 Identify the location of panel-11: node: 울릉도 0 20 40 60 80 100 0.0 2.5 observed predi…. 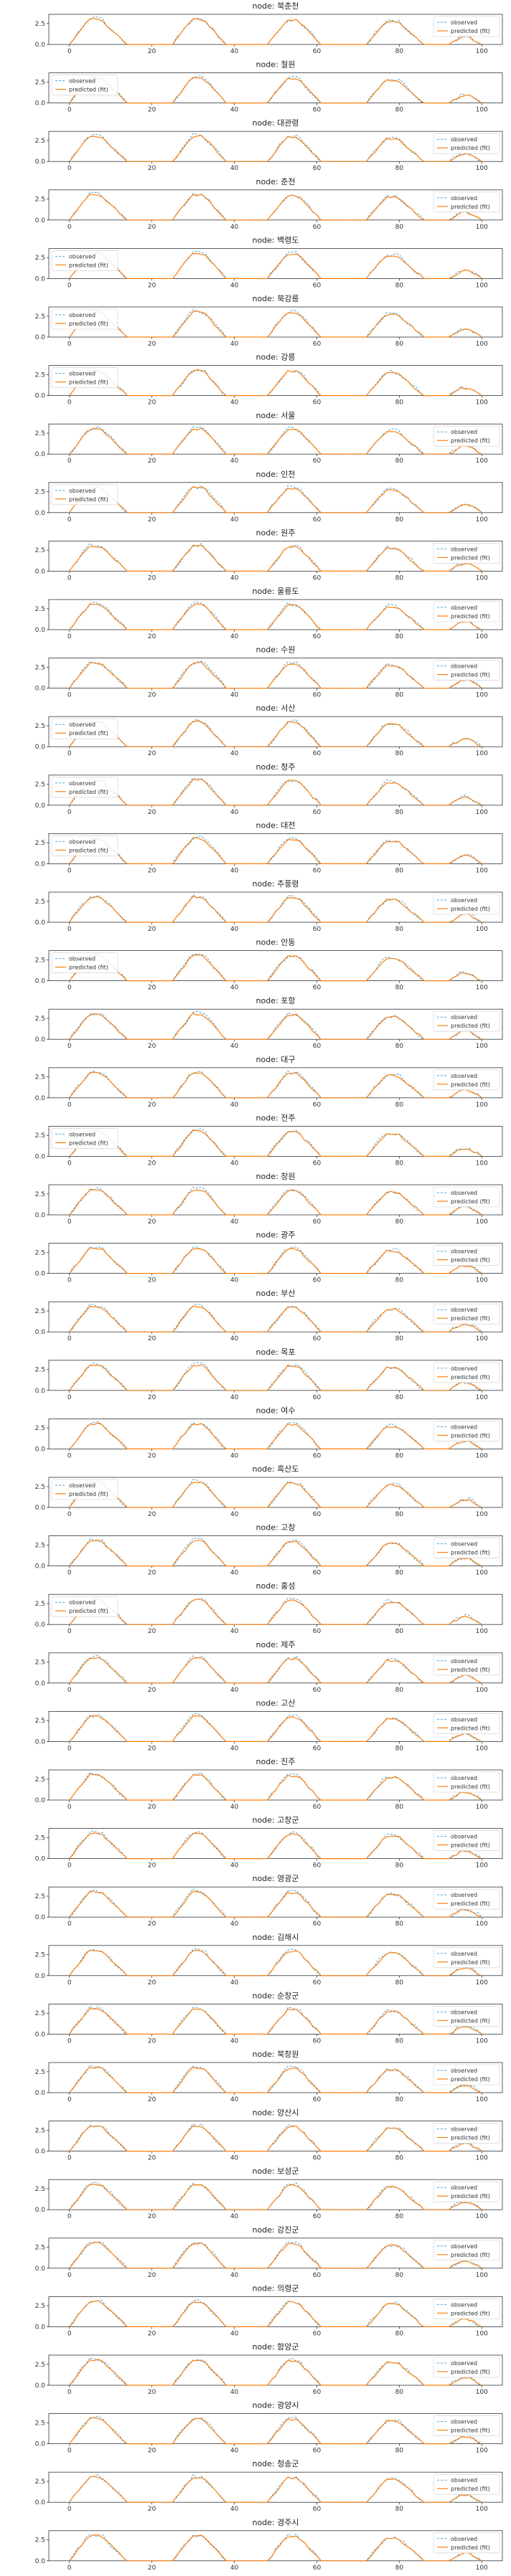
(269, 613).